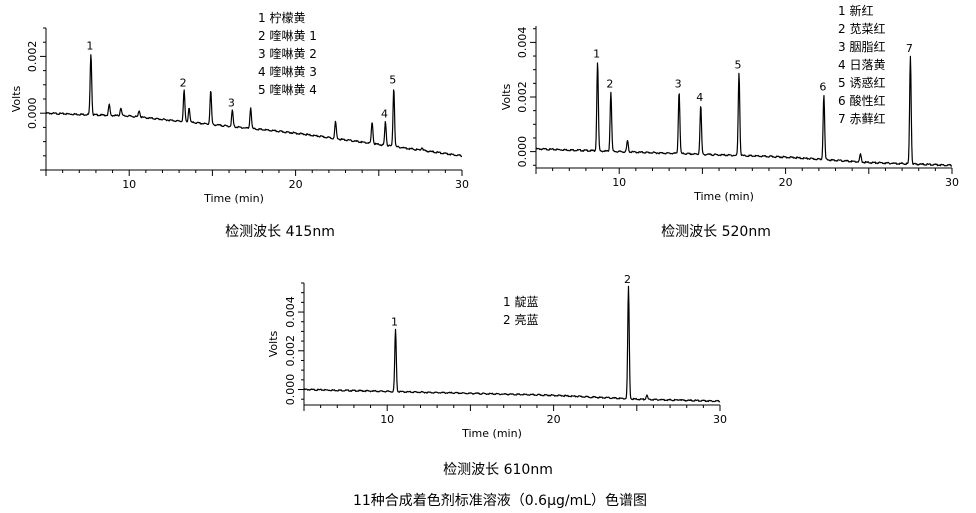 This screenshot has height=513, width=976. What do you see at coordinates (520, 302) in the screenshot?
I see `legend-entry: 1 靛蓝` at bounding box center [520, 302].